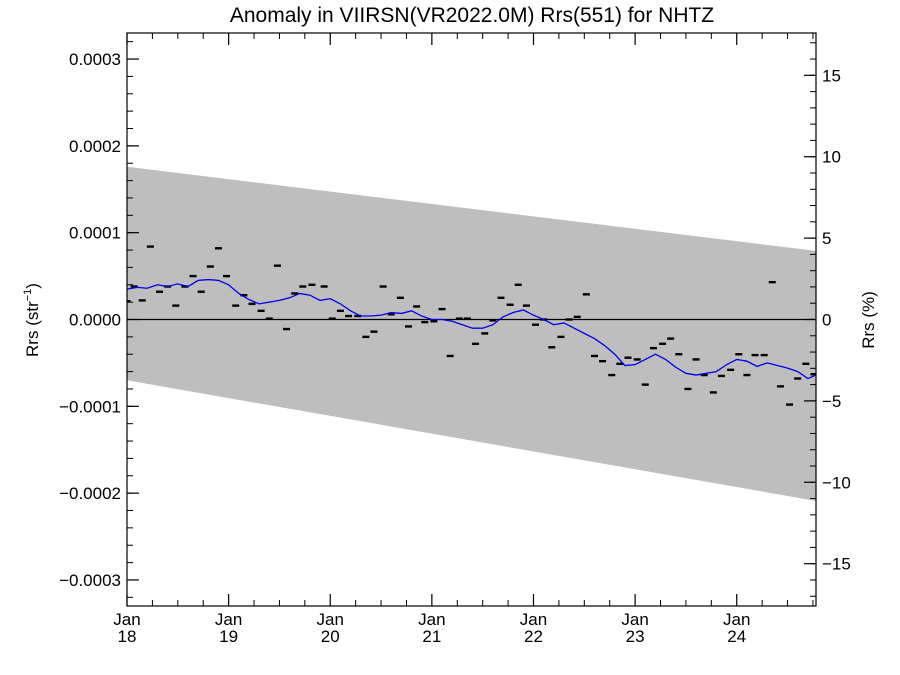 The image size is (900, 675). What do you see at coordinates (95, 59) in the screenshot?
I see `y-tick-label: 0.0003` at bounding box center [95, 59].